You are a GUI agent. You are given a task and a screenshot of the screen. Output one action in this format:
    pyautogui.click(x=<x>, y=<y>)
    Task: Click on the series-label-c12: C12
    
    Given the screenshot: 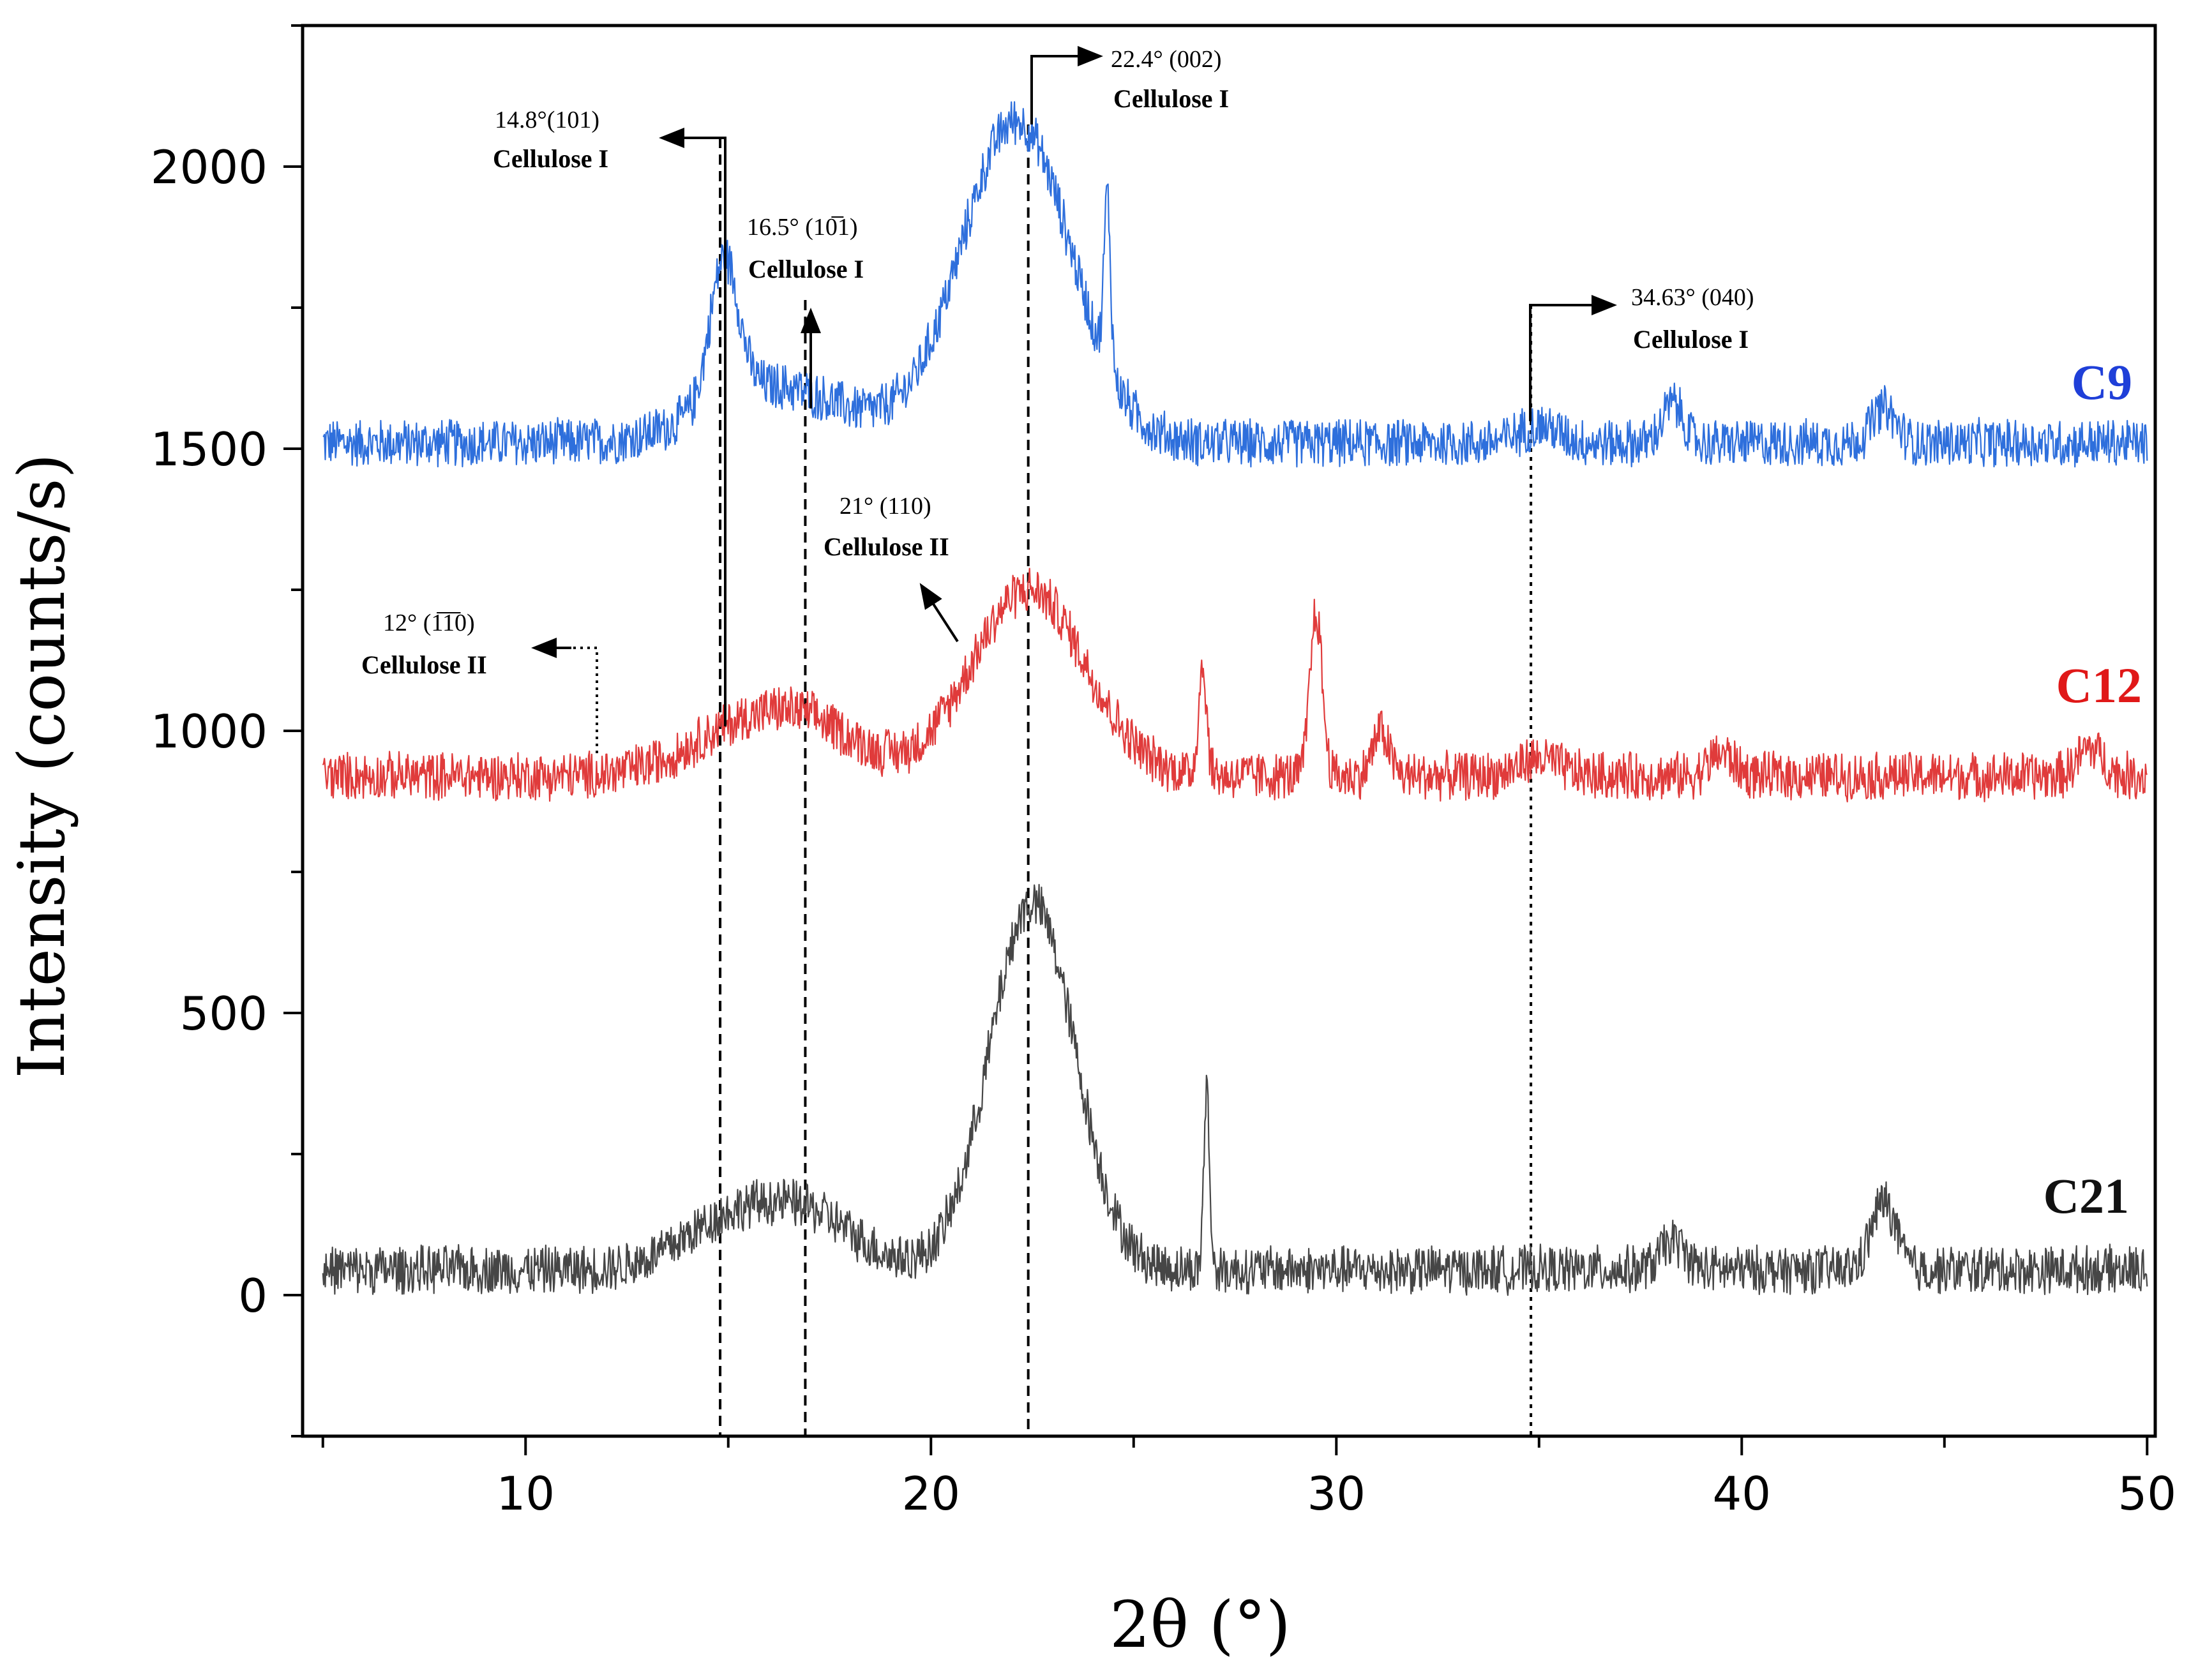 What is the action you would take?
    pyautogui.click(x=2099, y=685)
    